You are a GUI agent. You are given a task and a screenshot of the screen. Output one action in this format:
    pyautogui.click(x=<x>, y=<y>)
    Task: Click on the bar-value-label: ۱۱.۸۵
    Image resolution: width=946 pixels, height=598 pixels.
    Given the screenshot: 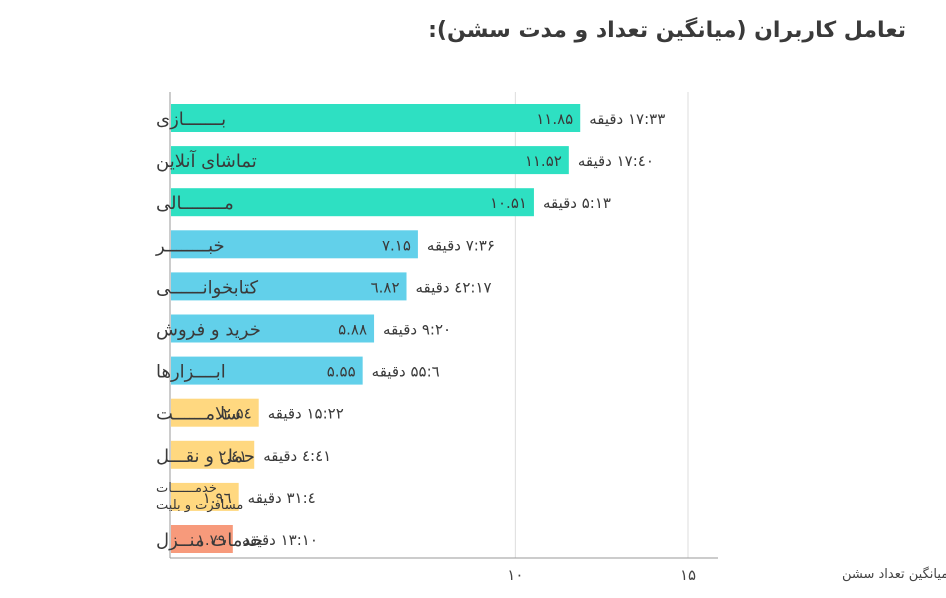 What is the action you would take?
    pyautogui.click(x=554, y=119)
    